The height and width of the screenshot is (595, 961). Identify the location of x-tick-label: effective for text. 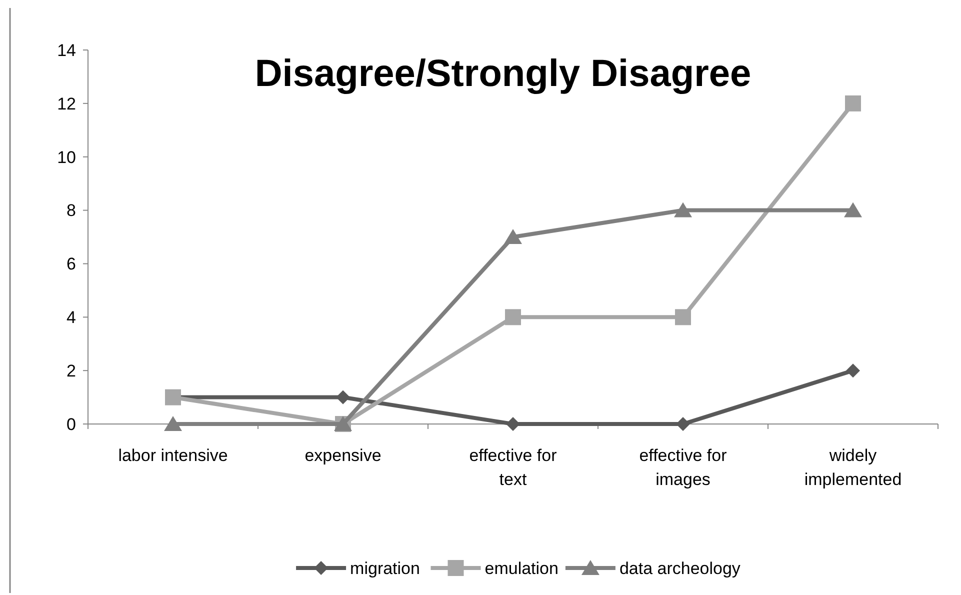
(513, 467).